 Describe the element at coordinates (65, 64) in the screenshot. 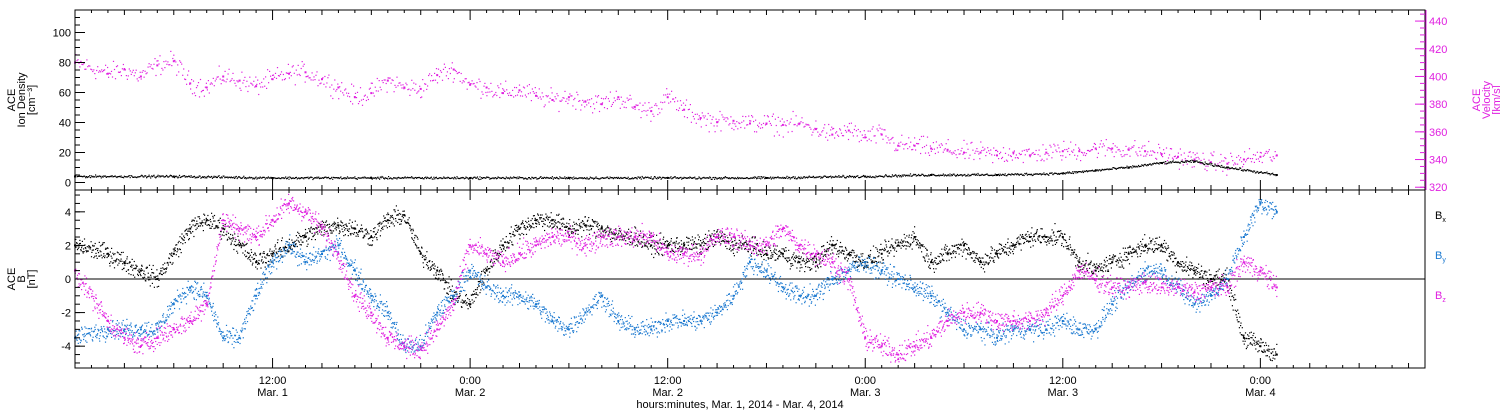

I see `density-tick-label: 80` at that location.